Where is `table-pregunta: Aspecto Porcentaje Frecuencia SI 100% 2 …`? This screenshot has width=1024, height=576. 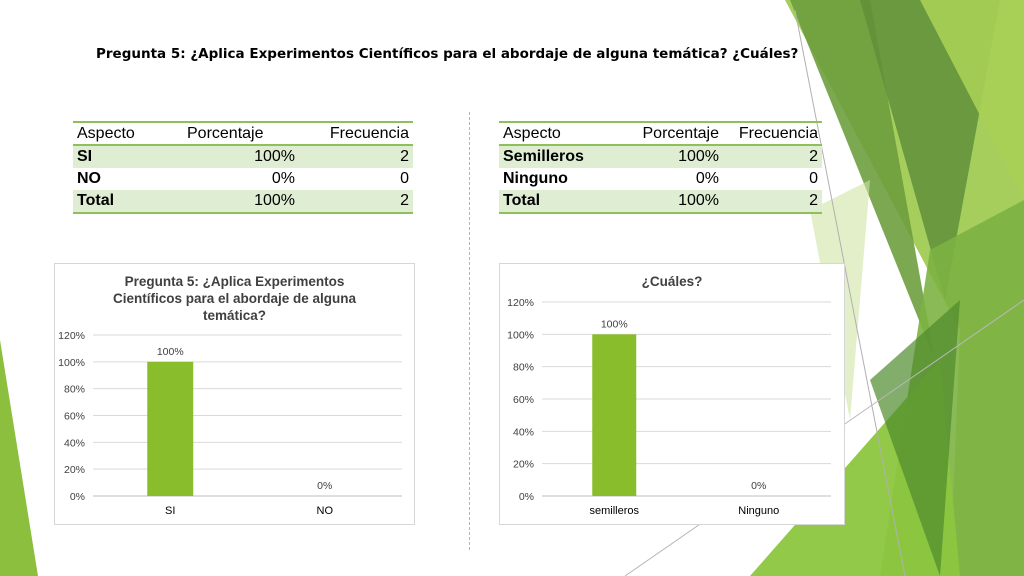 table-pregunta: Aspecto Porcentaje Frecuencia SI 100% 2 … is located at coordinates (243, 167).